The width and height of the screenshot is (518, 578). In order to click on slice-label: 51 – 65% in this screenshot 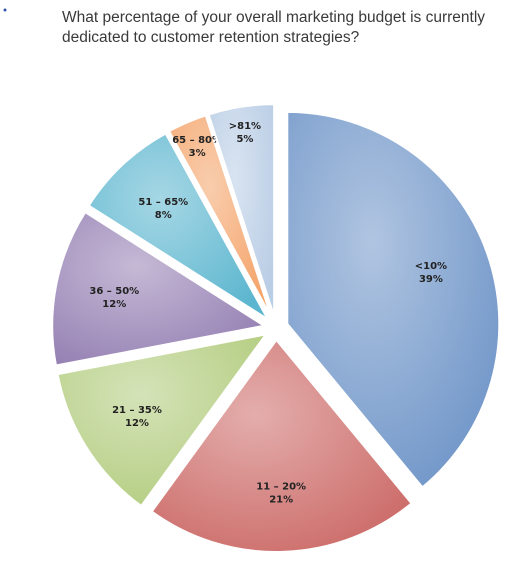, I will do `click(163, 202)`.